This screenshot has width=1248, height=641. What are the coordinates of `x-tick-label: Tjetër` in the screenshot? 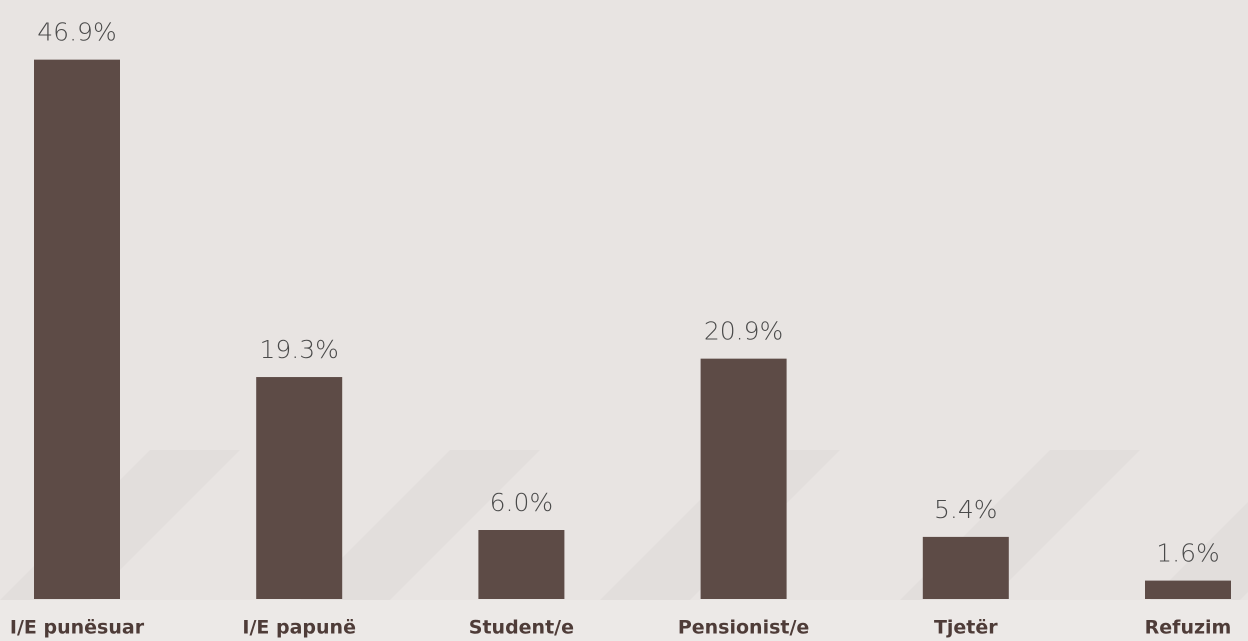 It's located at (966, 628).